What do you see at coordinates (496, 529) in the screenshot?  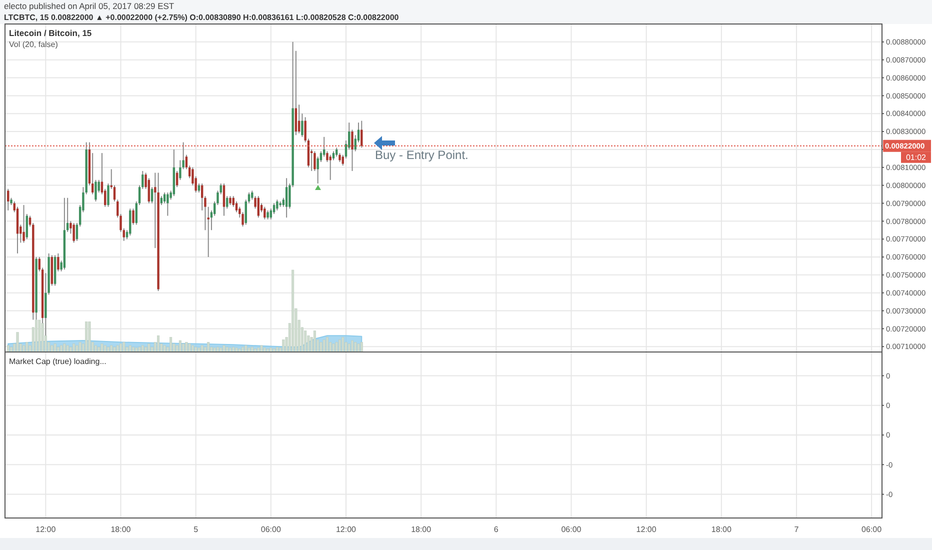 I see `x-tick-label: 6` at bounding box center [496, 529].